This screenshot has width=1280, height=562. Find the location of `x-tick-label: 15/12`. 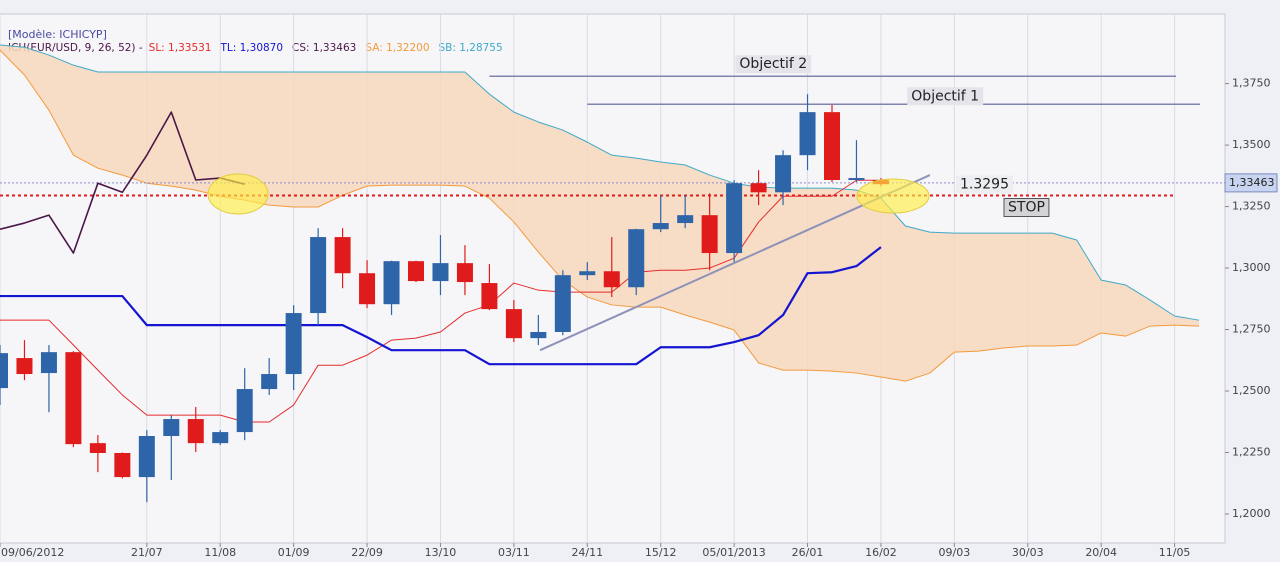

x-tick-label: 15/12 is located at coordinates (661, 552).